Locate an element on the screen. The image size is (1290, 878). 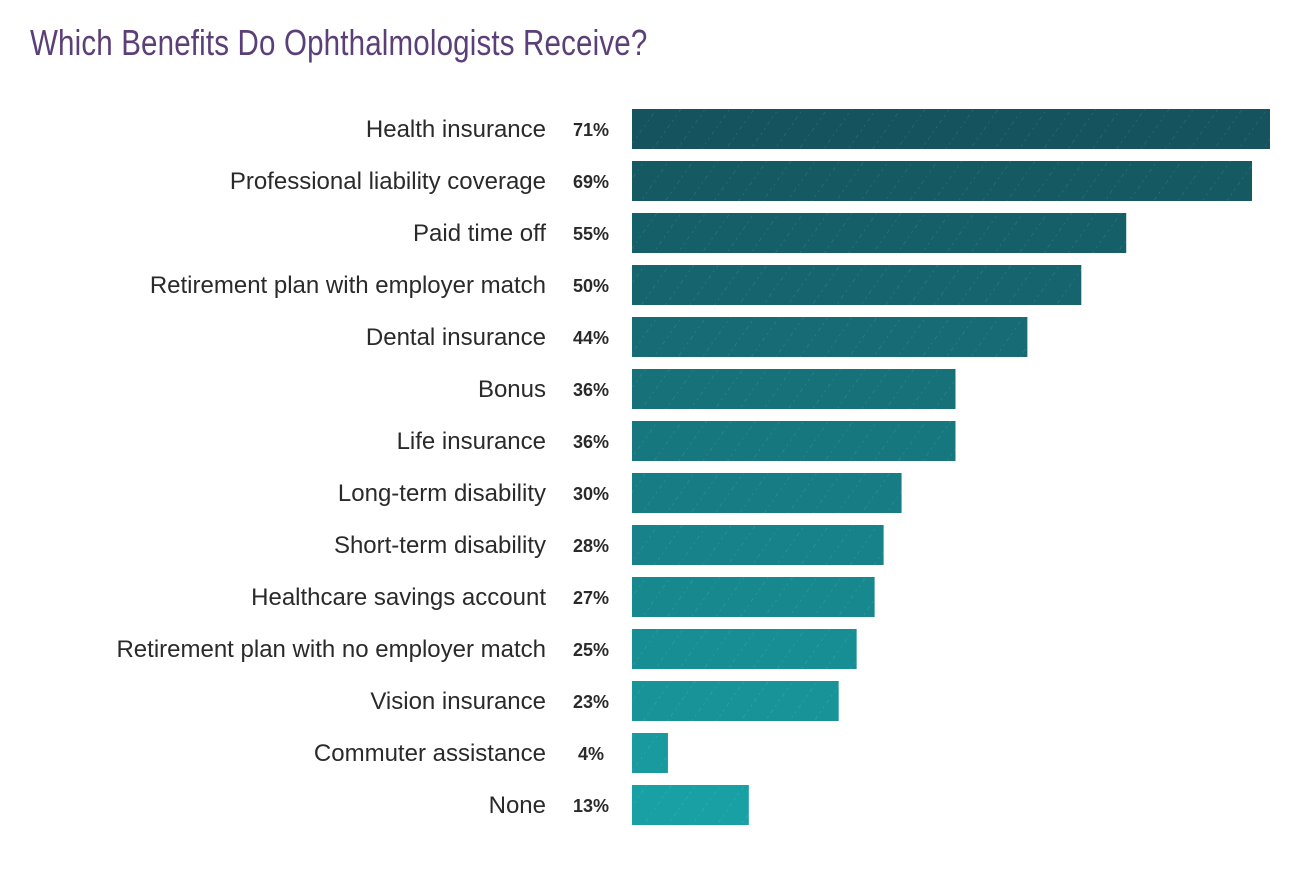
category-label: Paid time off is located at coordinates (479, 233).